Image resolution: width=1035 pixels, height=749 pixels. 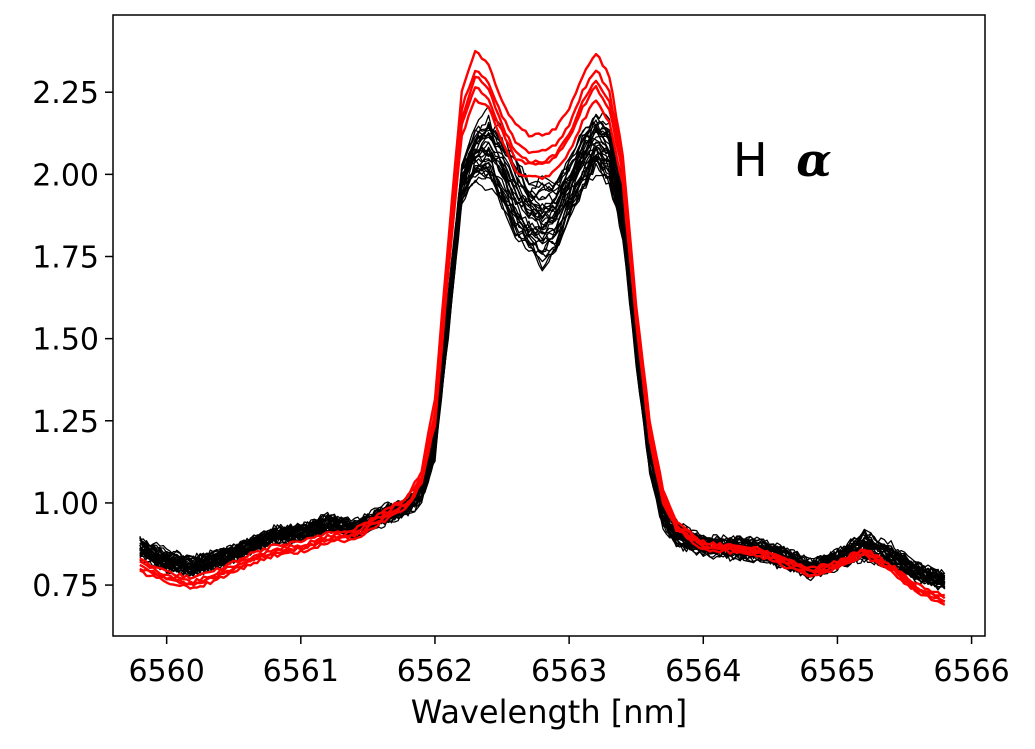 I want to click on y-tick-label: 1.50, so click(x=65, y=340).